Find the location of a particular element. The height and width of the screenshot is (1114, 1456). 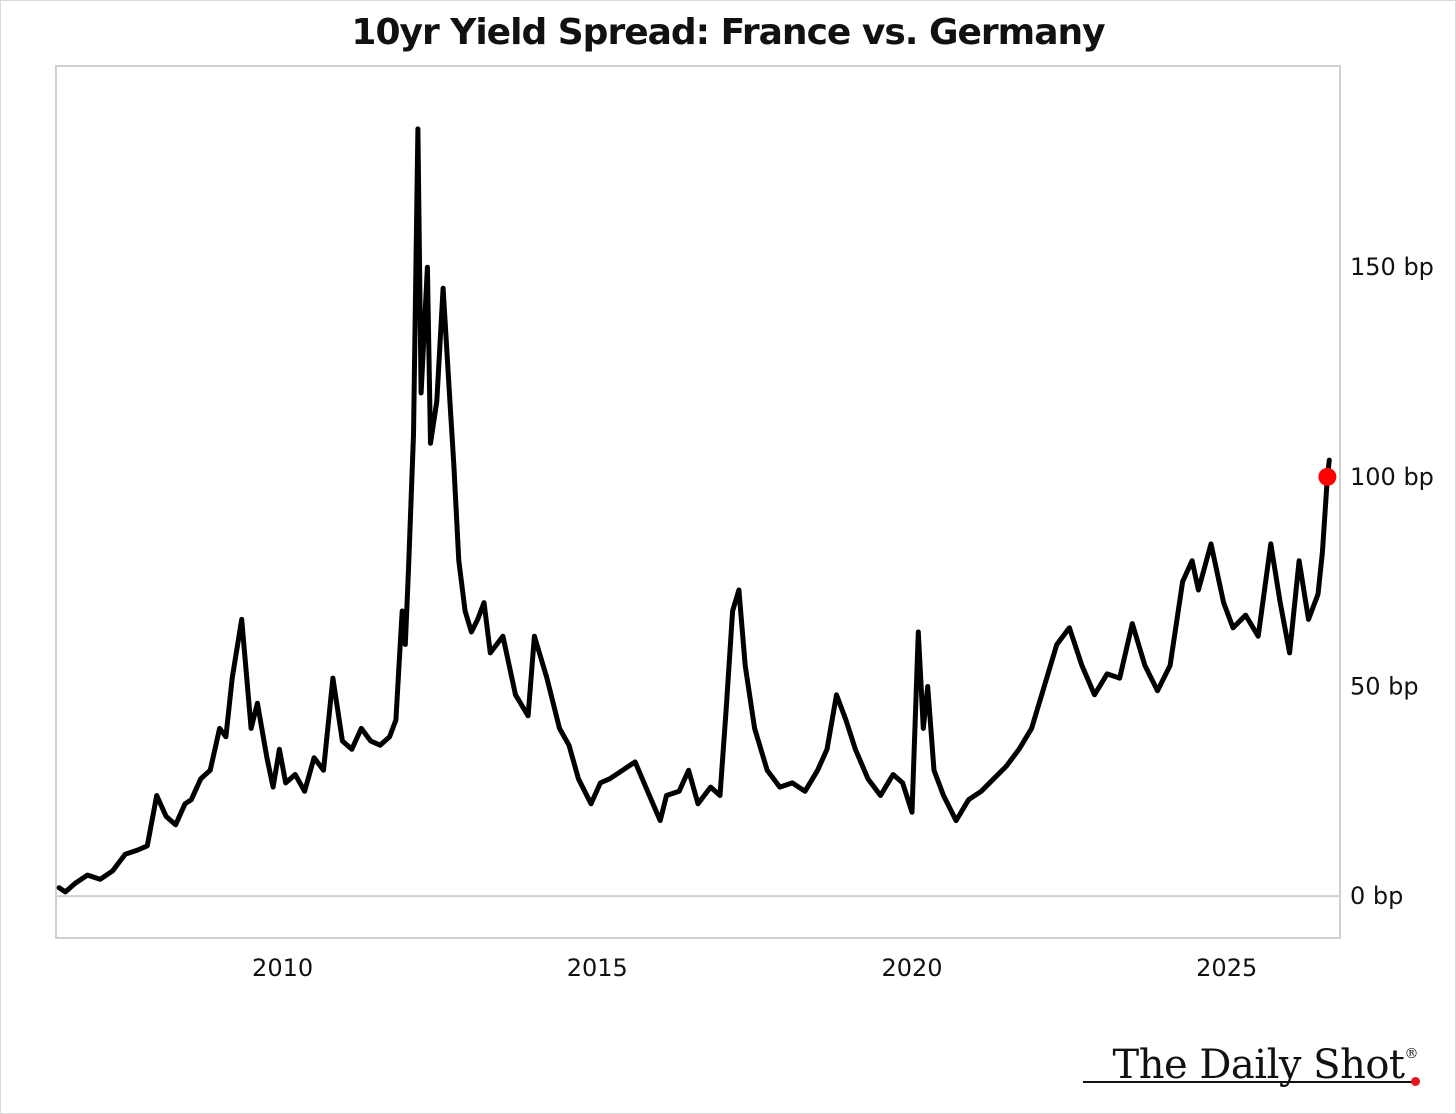

brand-dot is located at coordinates (1415, 1081).